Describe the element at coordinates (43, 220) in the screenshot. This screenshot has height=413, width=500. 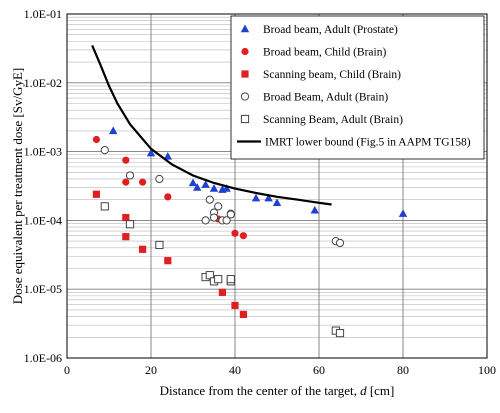
I see `y-tick-label: 1.0E-04` at that location.